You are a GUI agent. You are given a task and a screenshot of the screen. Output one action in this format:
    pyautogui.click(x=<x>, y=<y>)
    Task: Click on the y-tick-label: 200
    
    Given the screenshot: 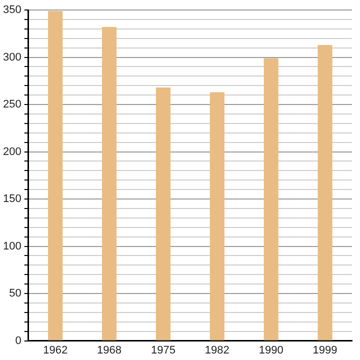 What is the action you would take?
    pyautogui.click(x=12, y=152)
    